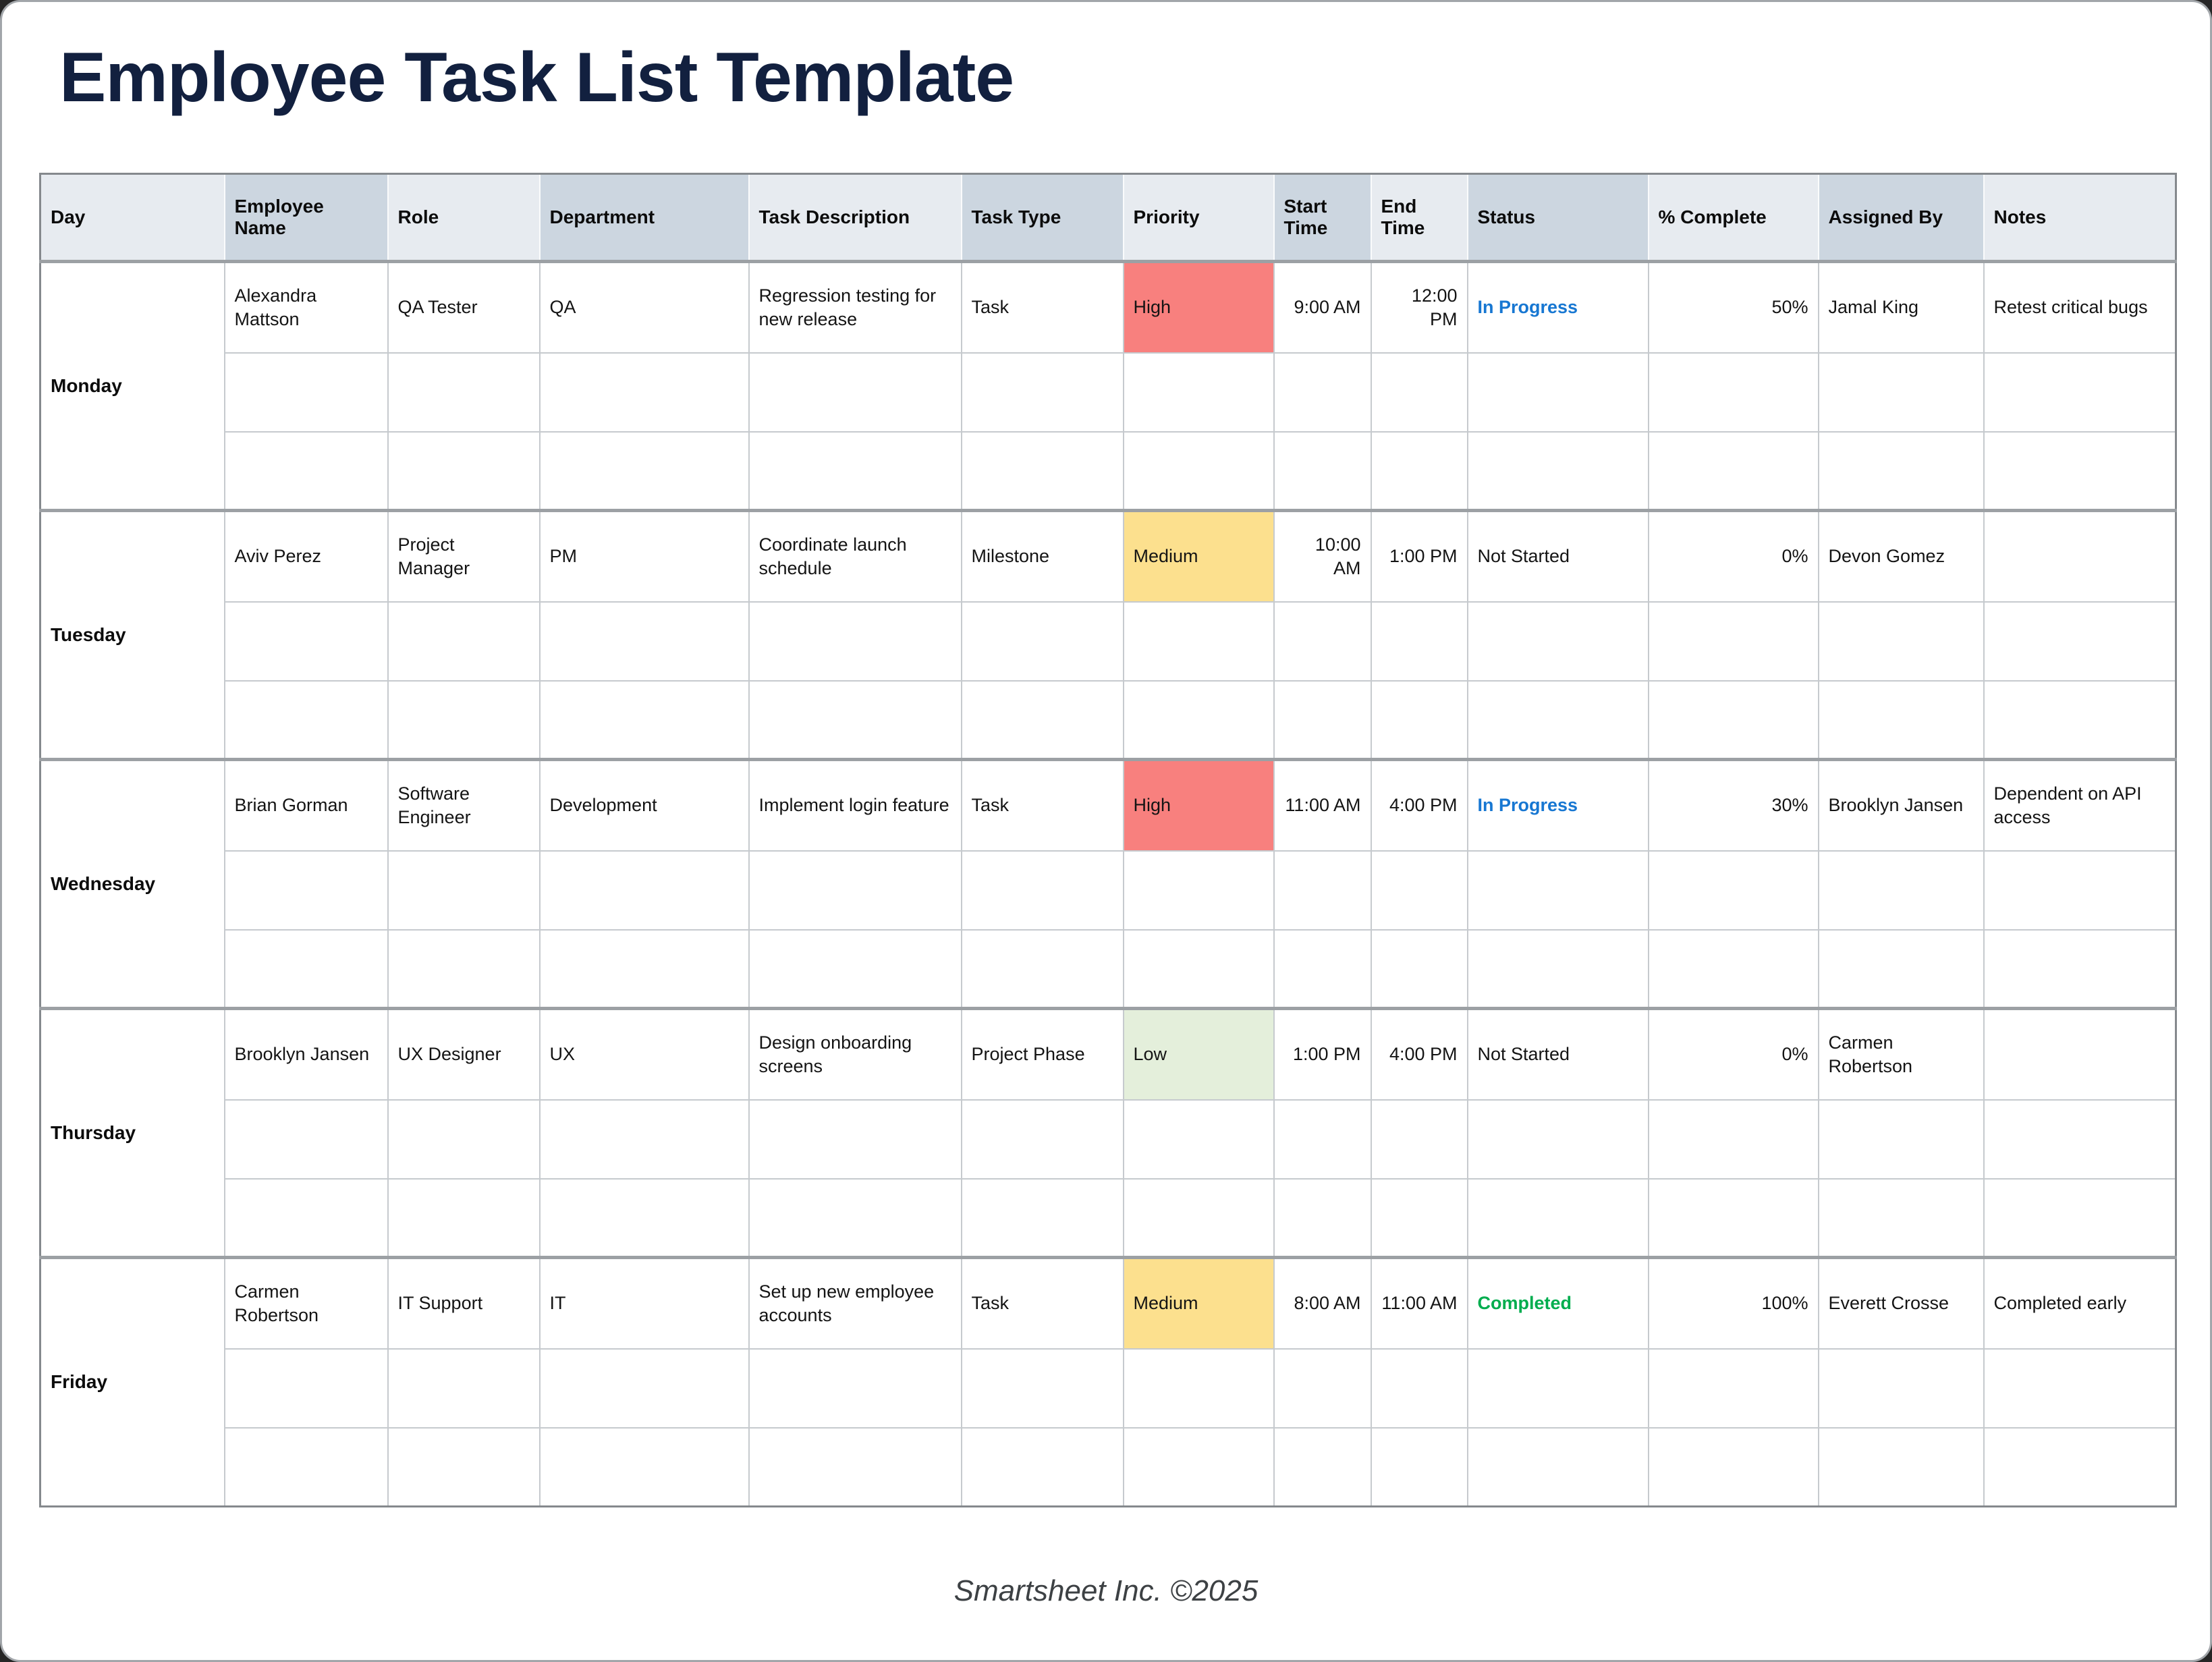 Image resolution: width=2212 pixels, height=1662 pixels. I want to click on cell-employee-name: Aviv Perez, so click(306, 556).